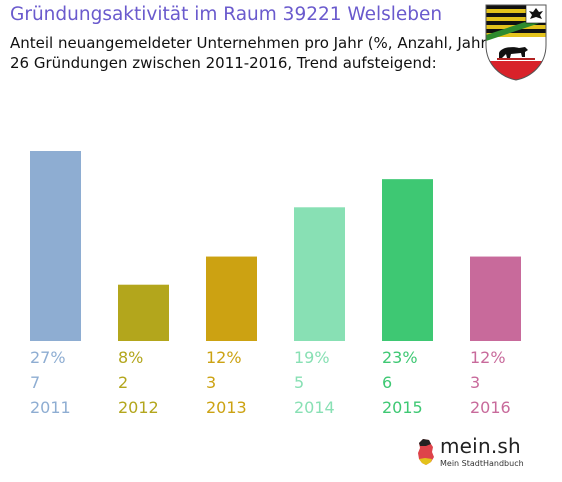  Describe the element at coordinates (226, 407) in the screenshot. I see `year-label-2013: 2013` at that location.